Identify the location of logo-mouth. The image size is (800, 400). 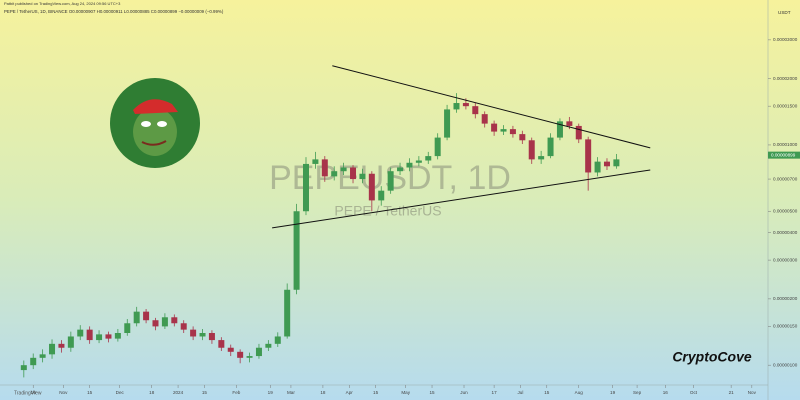
(154, 143).